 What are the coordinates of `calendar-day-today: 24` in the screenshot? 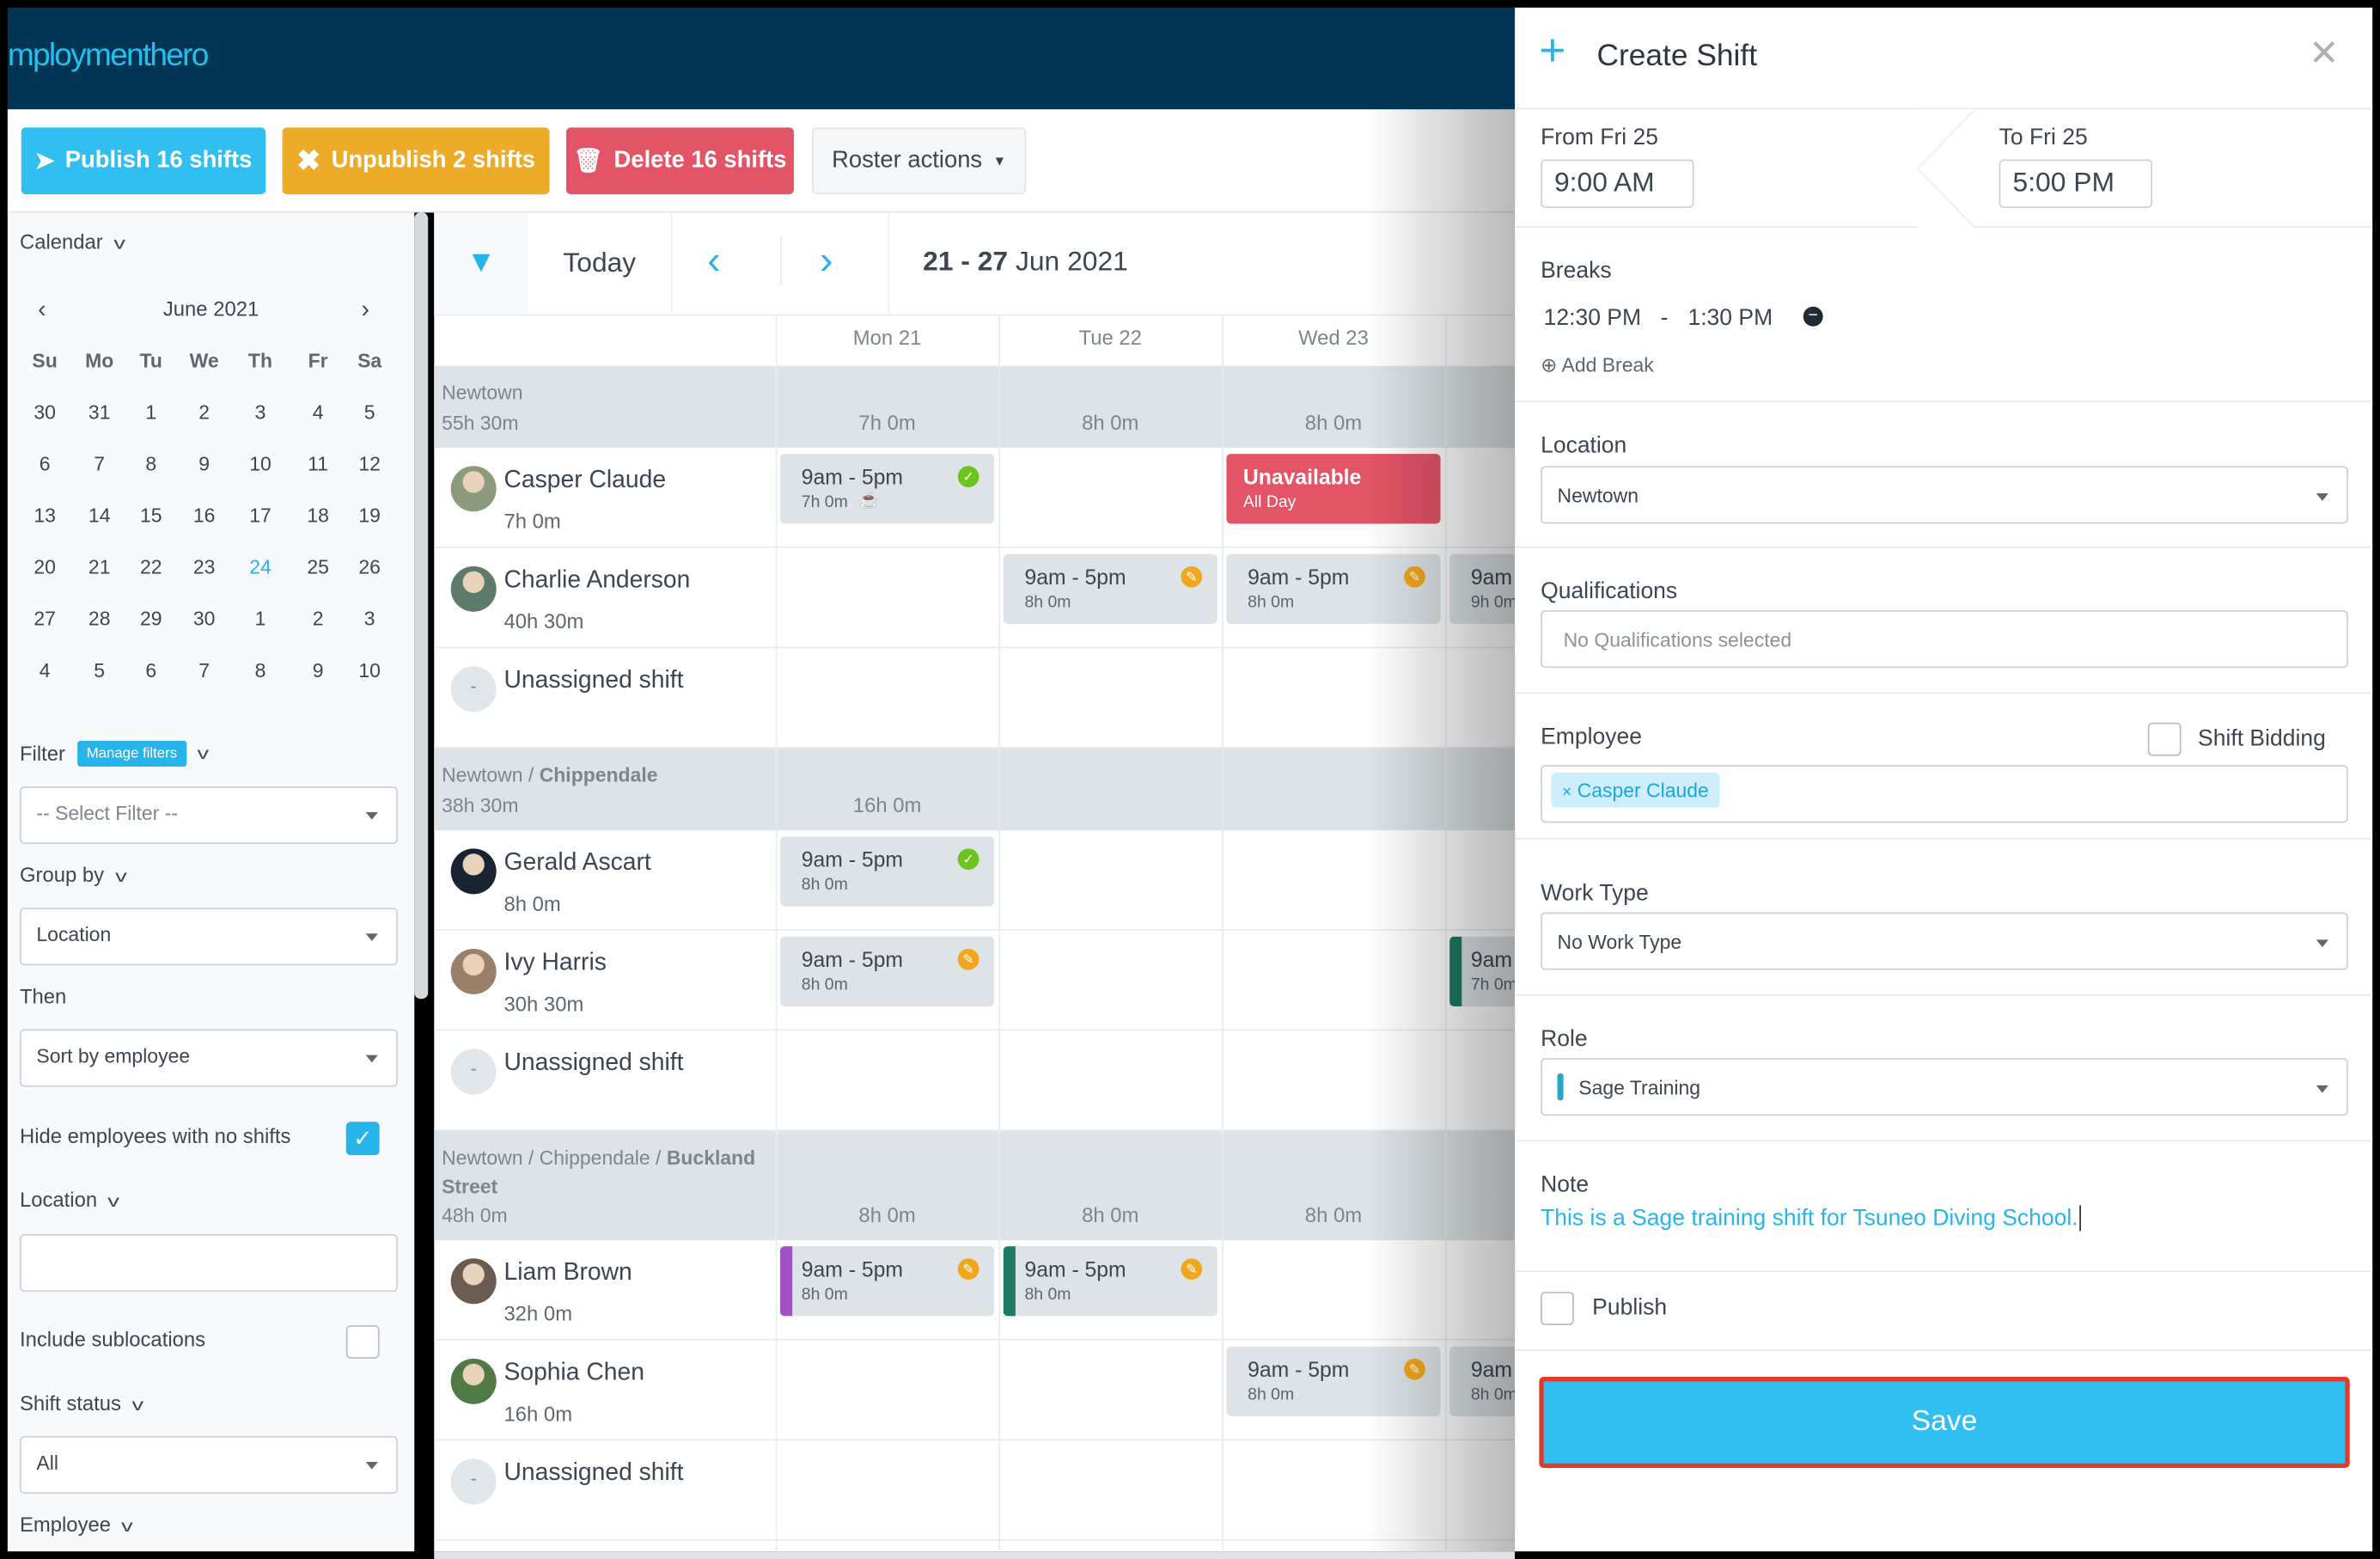 It's located at (261, 566).